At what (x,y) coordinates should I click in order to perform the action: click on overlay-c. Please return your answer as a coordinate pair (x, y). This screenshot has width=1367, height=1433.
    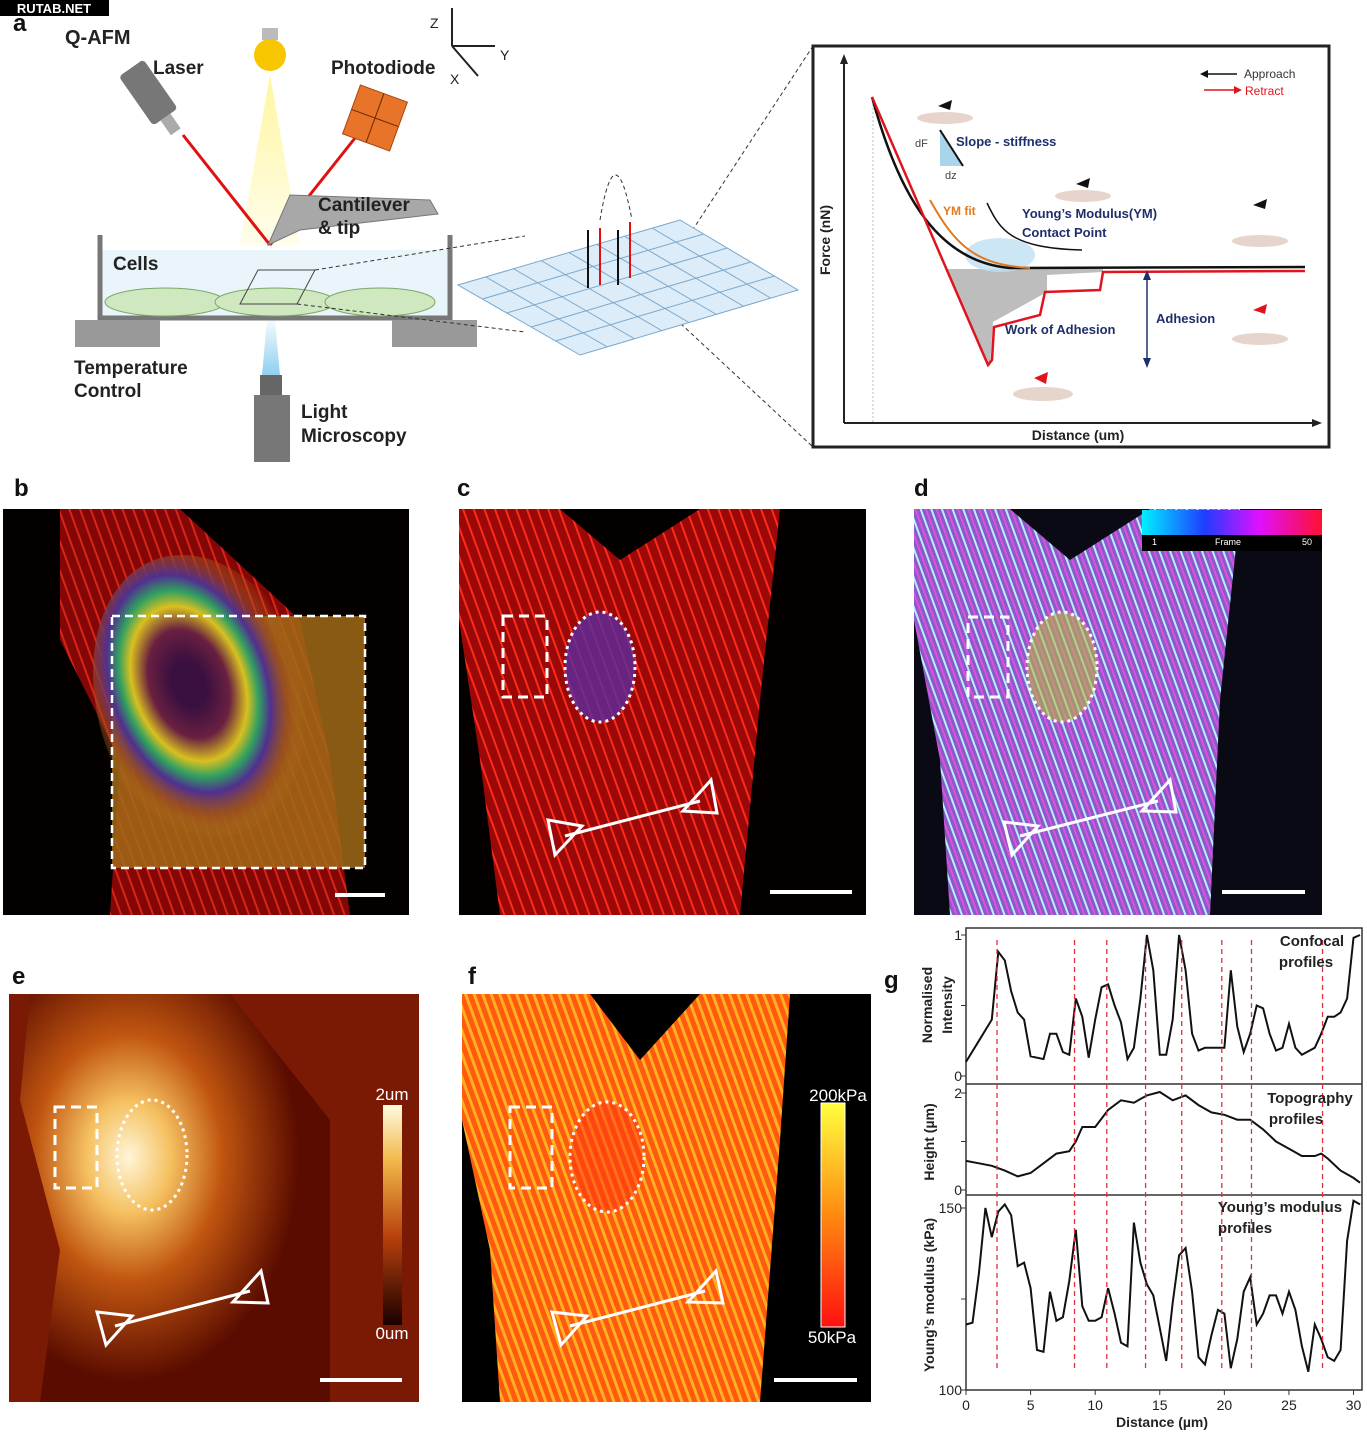
    Looking at the image, I should click on (676, 752).